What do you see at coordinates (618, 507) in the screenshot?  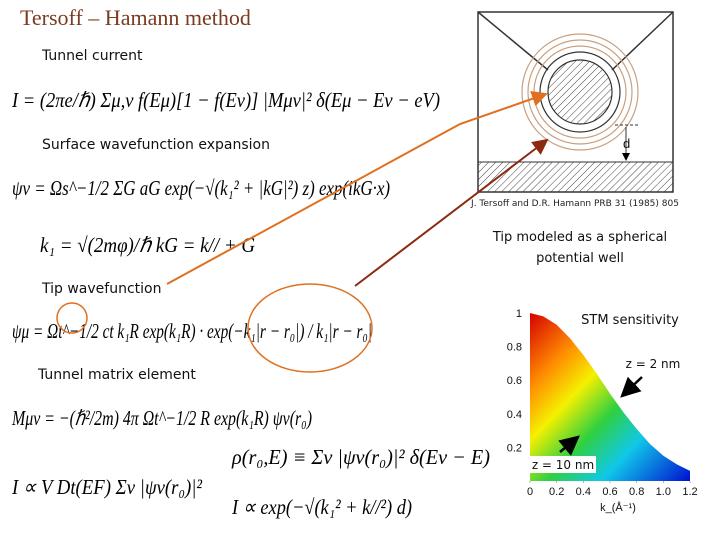 I see `x-axis-label: k_(Å⁻¹)` at bounding box center [618, 507].